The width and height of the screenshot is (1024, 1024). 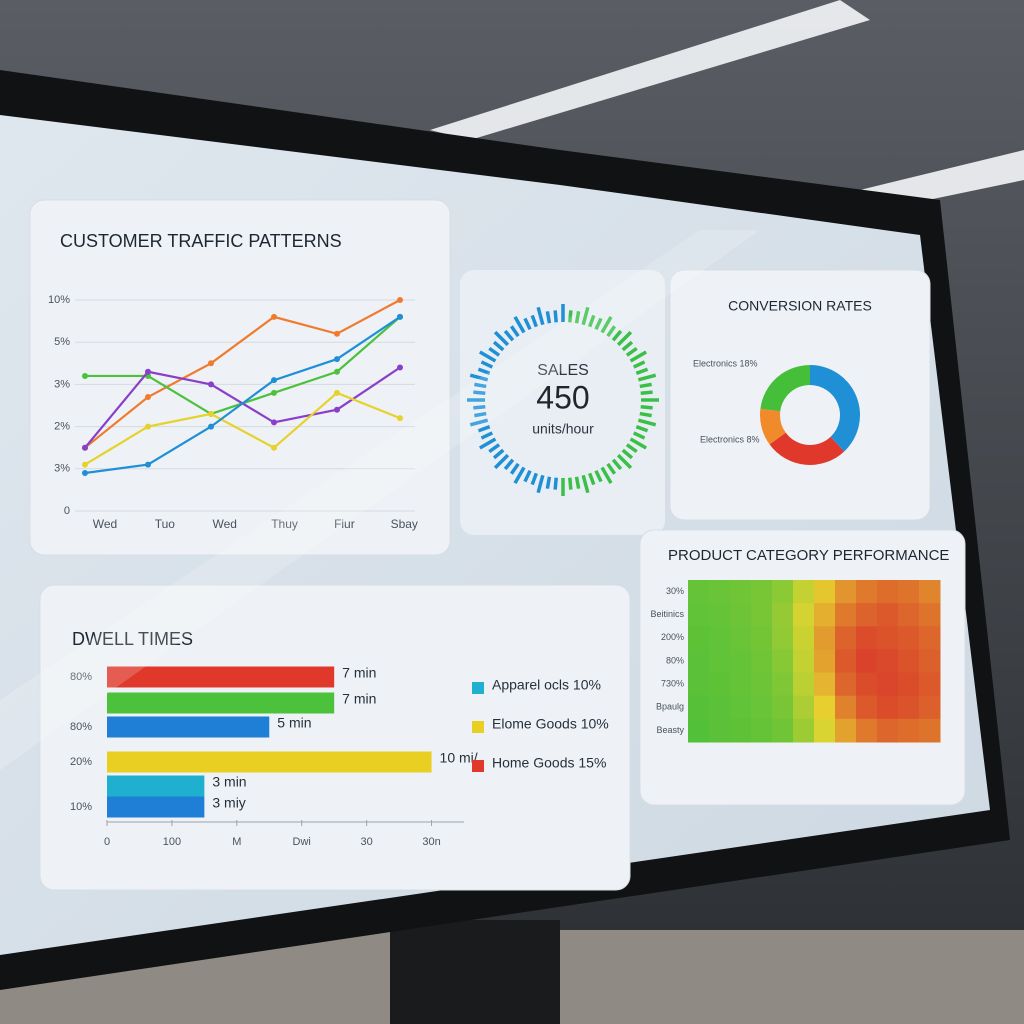 What do you see at coordinates (808, 555) in the screenshot?
I see `chart-title: PRODUCT CATEGORY PERFORMANCE` at bounding box center [808, 555].